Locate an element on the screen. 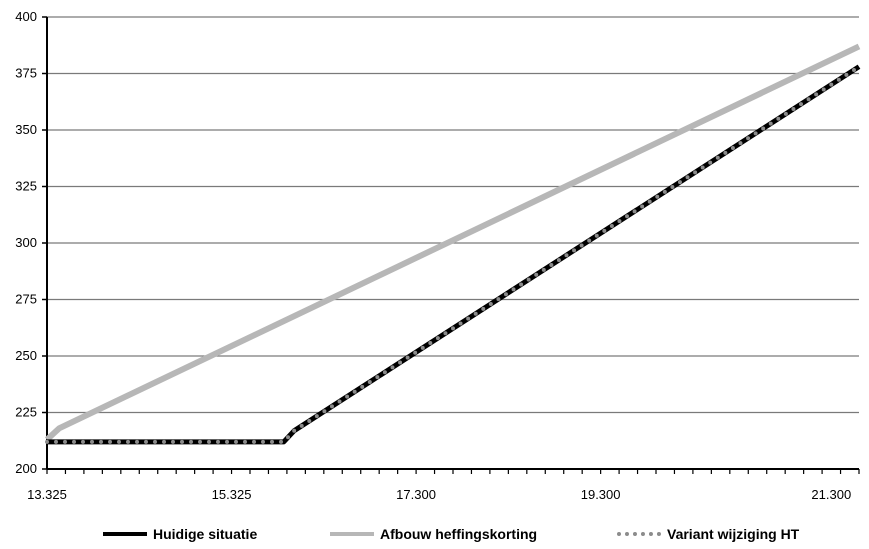 The height and width of the screenshot is (549, 869). legend-swatch-variant-wijziging-ht is located at coordinates (639, 534).